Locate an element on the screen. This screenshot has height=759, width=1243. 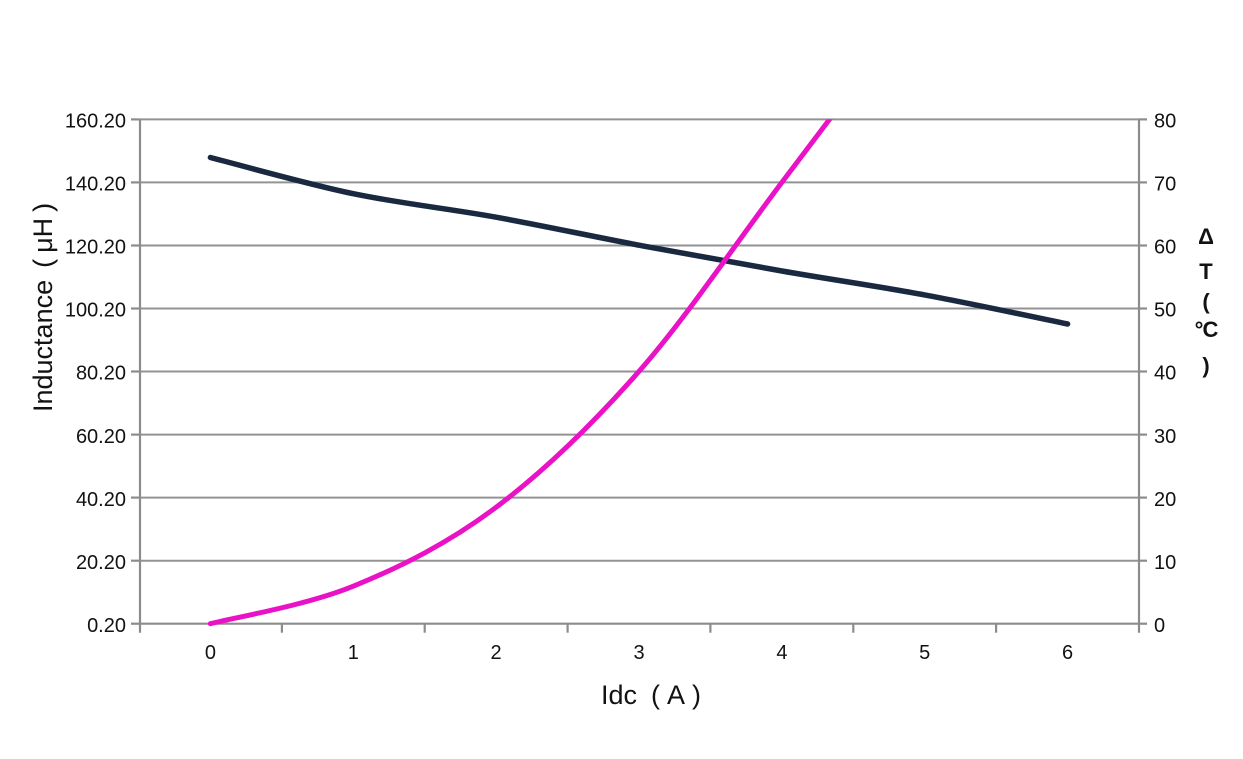
svg-text: 30 is located at coordinates (1165, 437).